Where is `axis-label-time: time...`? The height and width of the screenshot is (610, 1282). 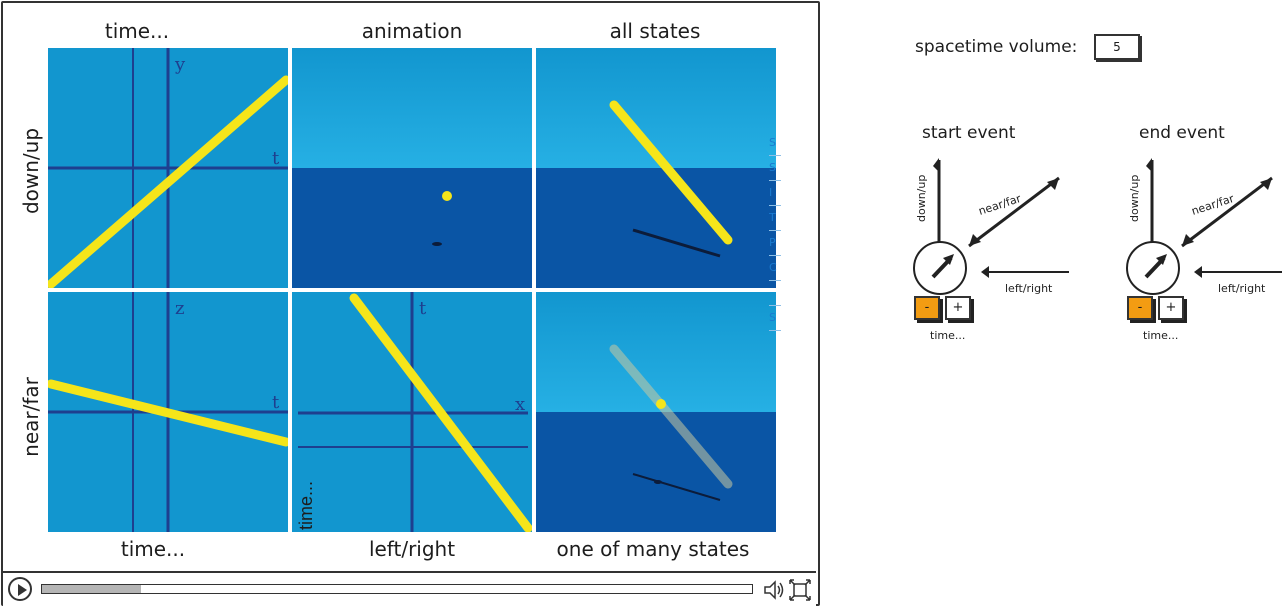
axis-label-time: time... is located at coordinates (306, 505).